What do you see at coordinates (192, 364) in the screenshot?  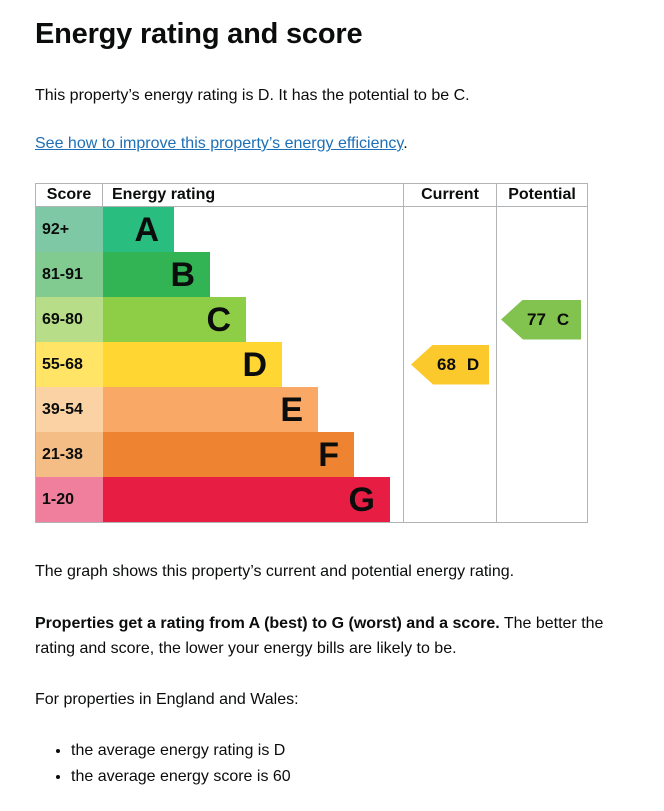 I see `band-bar-d: D` at bounding box center [192, 364].